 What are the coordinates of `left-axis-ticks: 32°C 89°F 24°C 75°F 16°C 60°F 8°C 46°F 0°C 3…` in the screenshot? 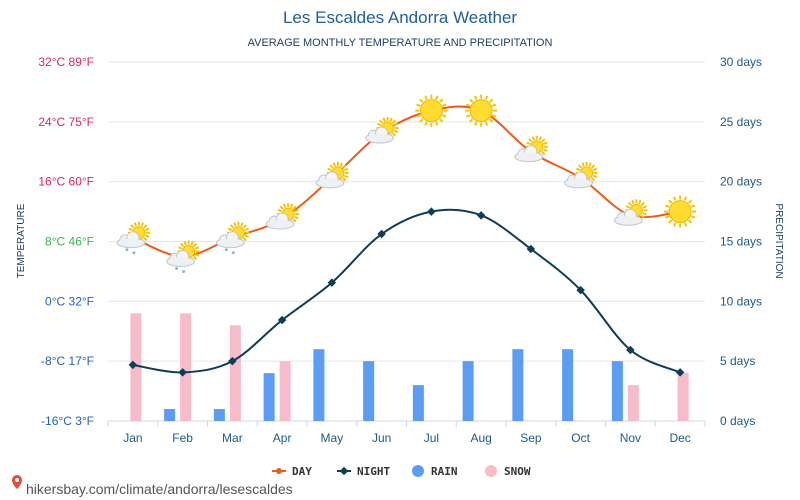 It's located at (66, 241).